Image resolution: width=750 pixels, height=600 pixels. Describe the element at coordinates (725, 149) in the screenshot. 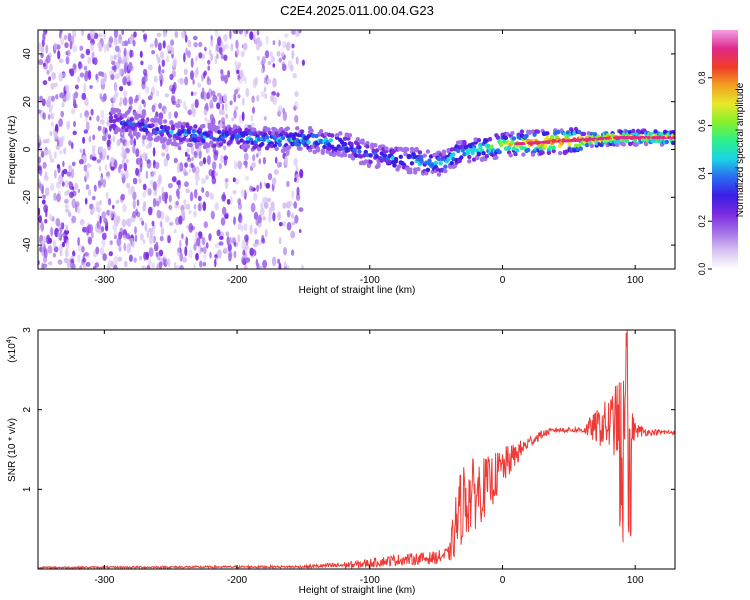

I see `colorbar-gradient` at that location.